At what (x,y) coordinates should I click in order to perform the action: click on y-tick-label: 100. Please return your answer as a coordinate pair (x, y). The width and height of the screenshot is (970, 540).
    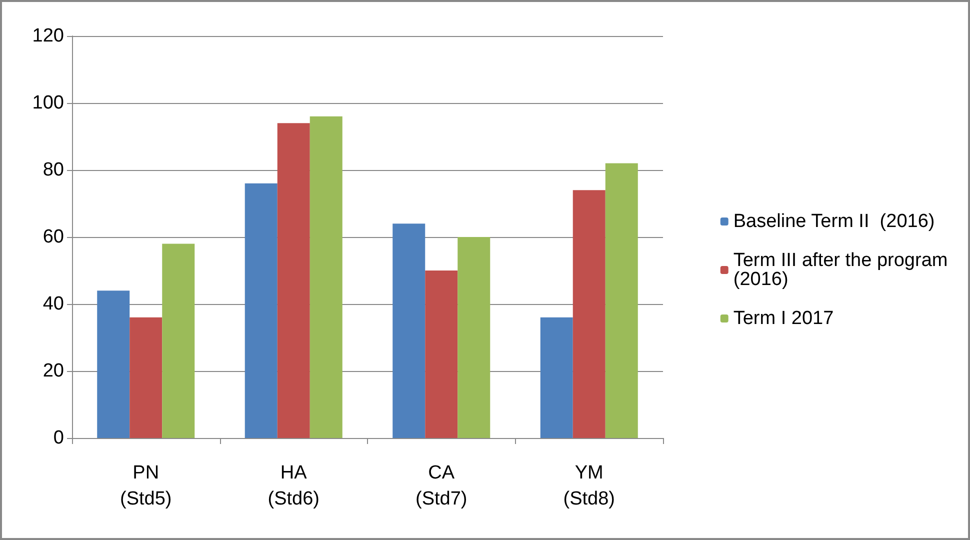
    Looking at the image, I should click on (48, 103).